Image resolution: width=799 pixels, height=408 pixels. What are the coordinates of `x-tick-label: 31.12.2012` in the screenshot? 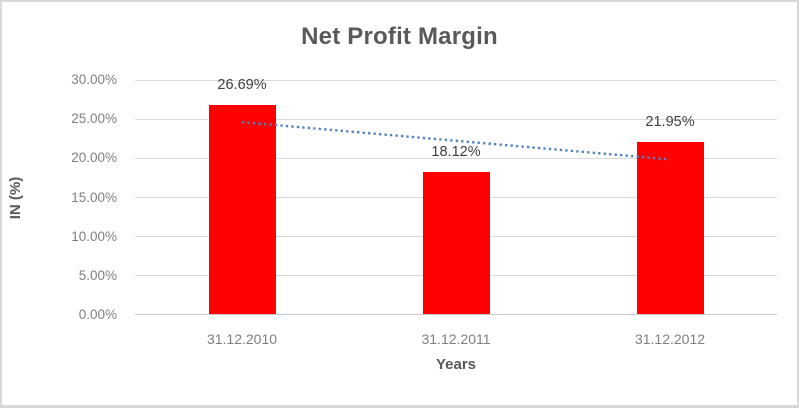 It's located at (670, 339).